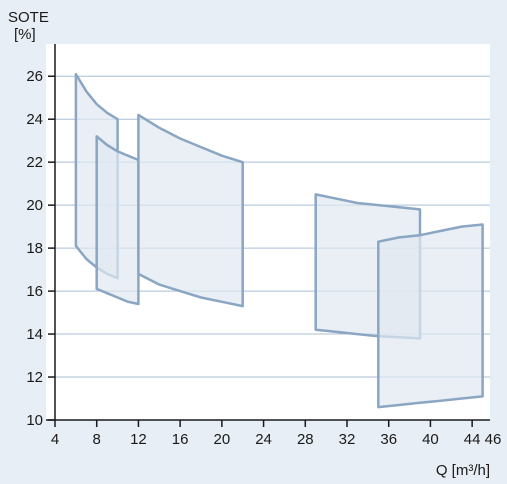 Image resolution: width=507 pixels, height=484 pixels. I want to click on x-tick-label-44: 44, so click(472, 439).